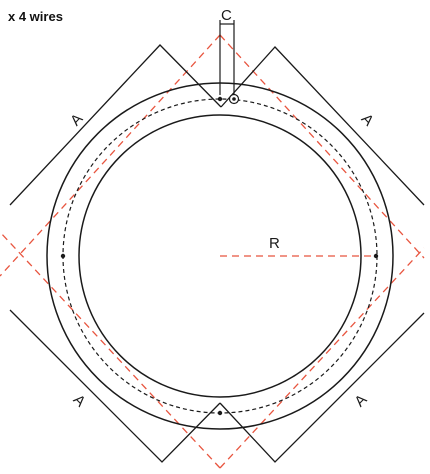 Image resolution: width=430 pixels, height=474 pixels. What do you see at coordinates (220, 413) in the screenshot?
I see `wire-marker-bottom` at bounding box center [220, 413].